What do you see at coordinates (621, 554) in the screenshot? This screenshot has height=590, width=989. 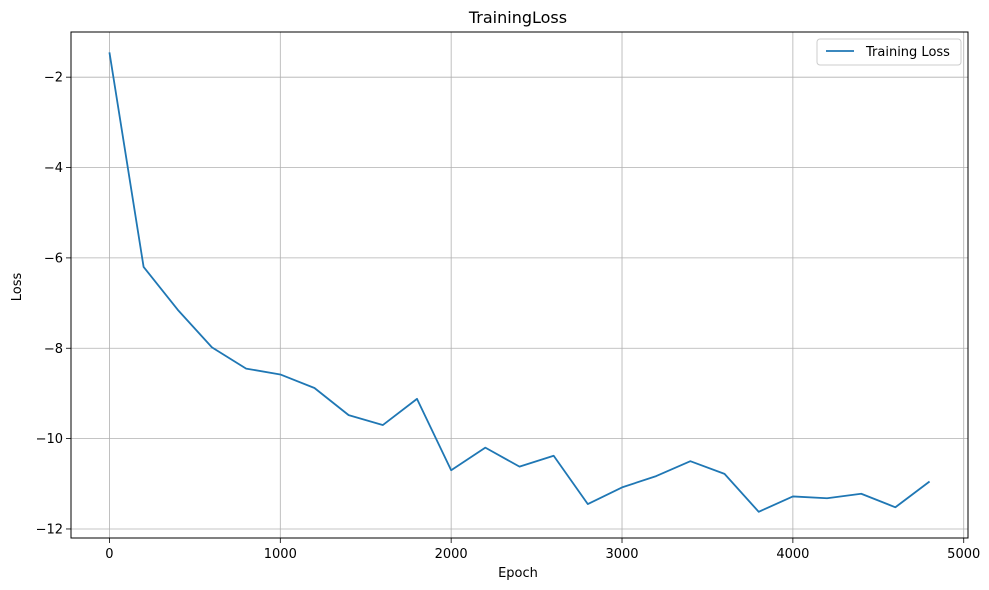 I see `x-tick-label: 3000` at bounding box center [621, 554].